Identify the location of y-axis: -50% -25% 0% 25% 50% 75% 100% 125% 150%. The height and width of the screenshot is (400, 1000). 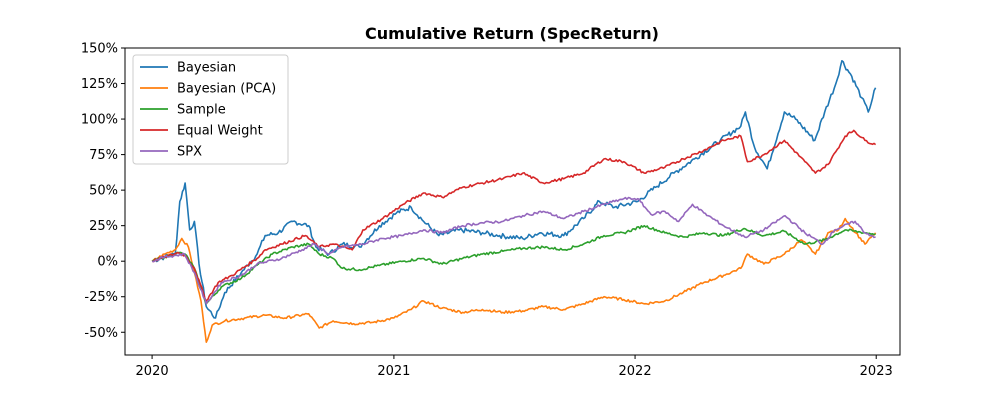
(103, 191).